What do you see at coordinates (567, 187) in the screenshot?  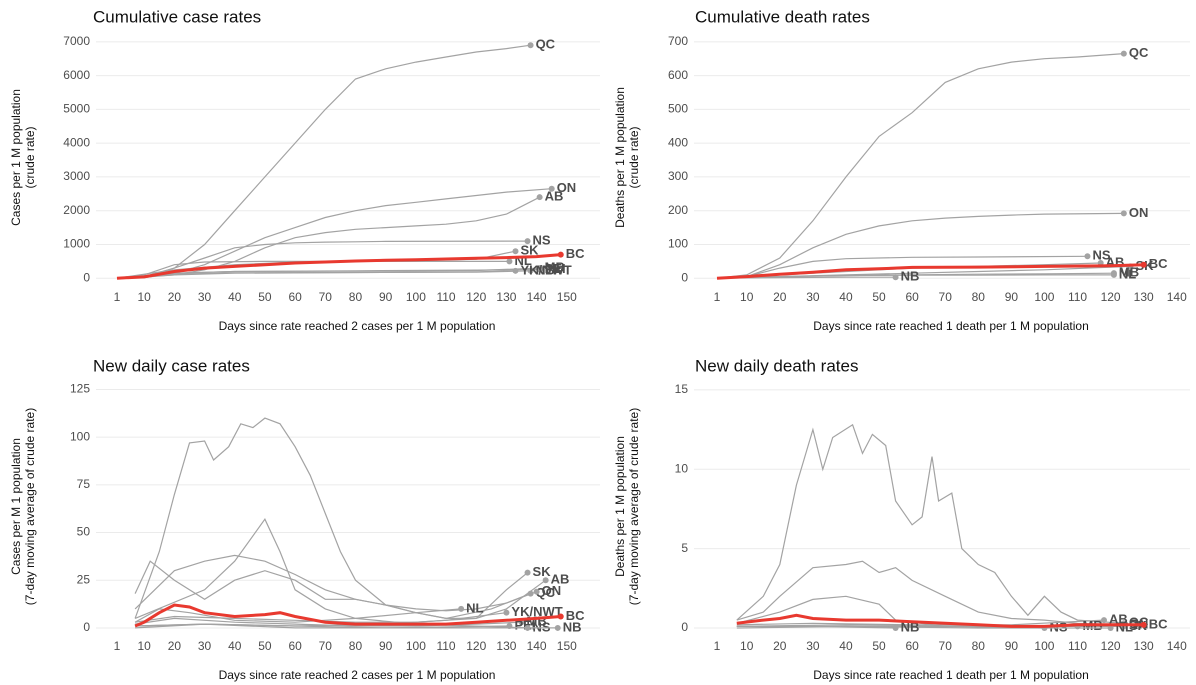 I see `series-label: ON` at bounding box center [567, 187].